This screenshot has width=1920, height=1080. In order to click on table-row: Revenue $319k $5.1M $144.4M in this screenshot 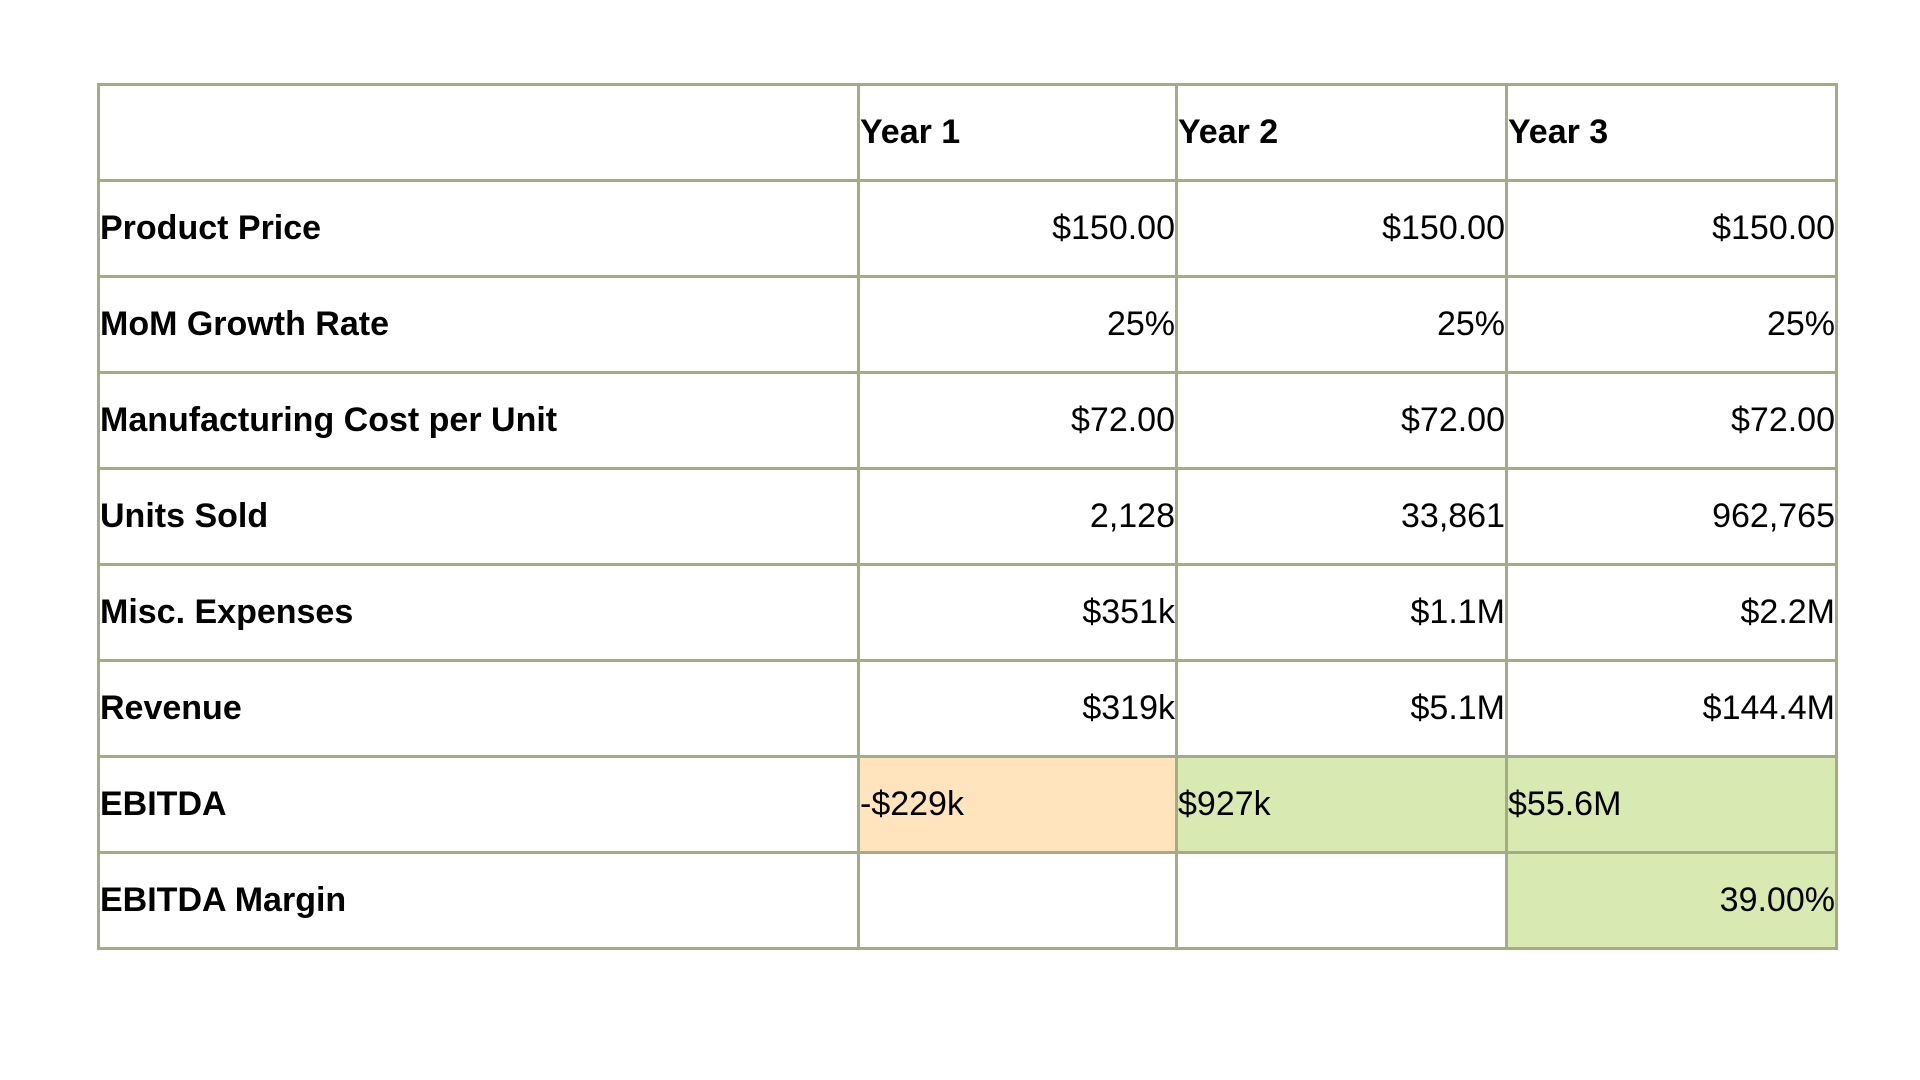, I will do `click(967, 708)`.